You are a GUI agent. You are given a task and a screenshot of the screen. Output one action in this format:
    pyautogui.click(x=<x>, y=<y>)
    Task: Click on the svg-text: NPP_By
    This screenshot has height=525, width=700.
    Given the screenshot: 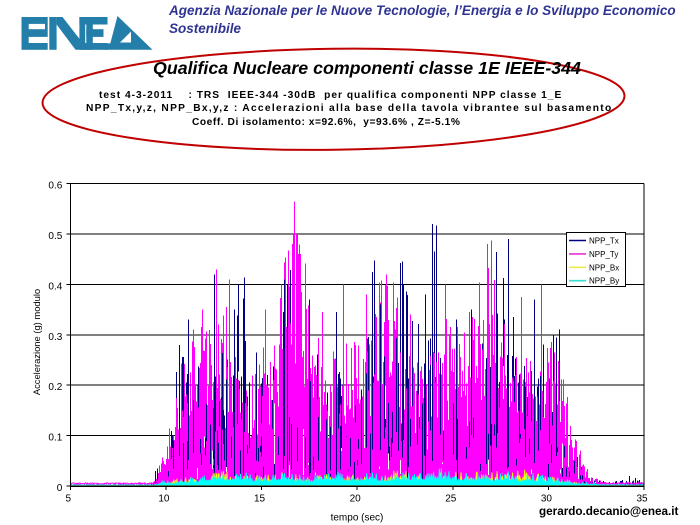 What is the action you would take?
    pyautogui.click(x=604, y=281)
    